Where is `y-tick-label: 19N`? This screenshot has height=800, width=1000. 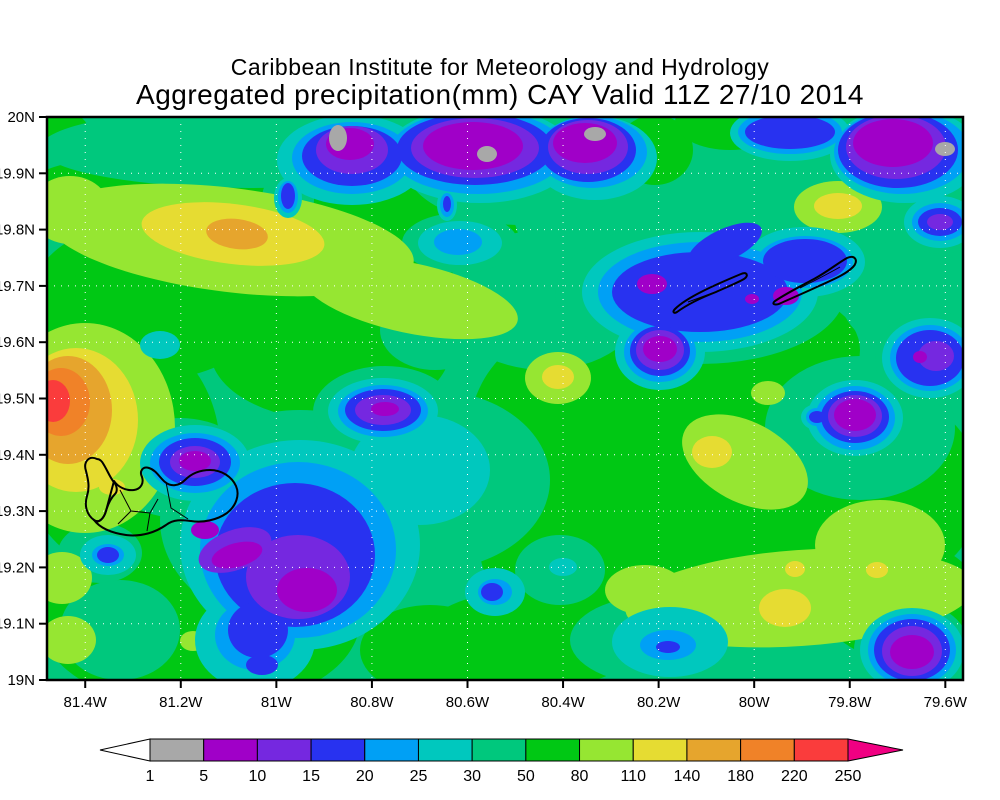
y-tick-label: 19N is located at coordinates (21, 680).